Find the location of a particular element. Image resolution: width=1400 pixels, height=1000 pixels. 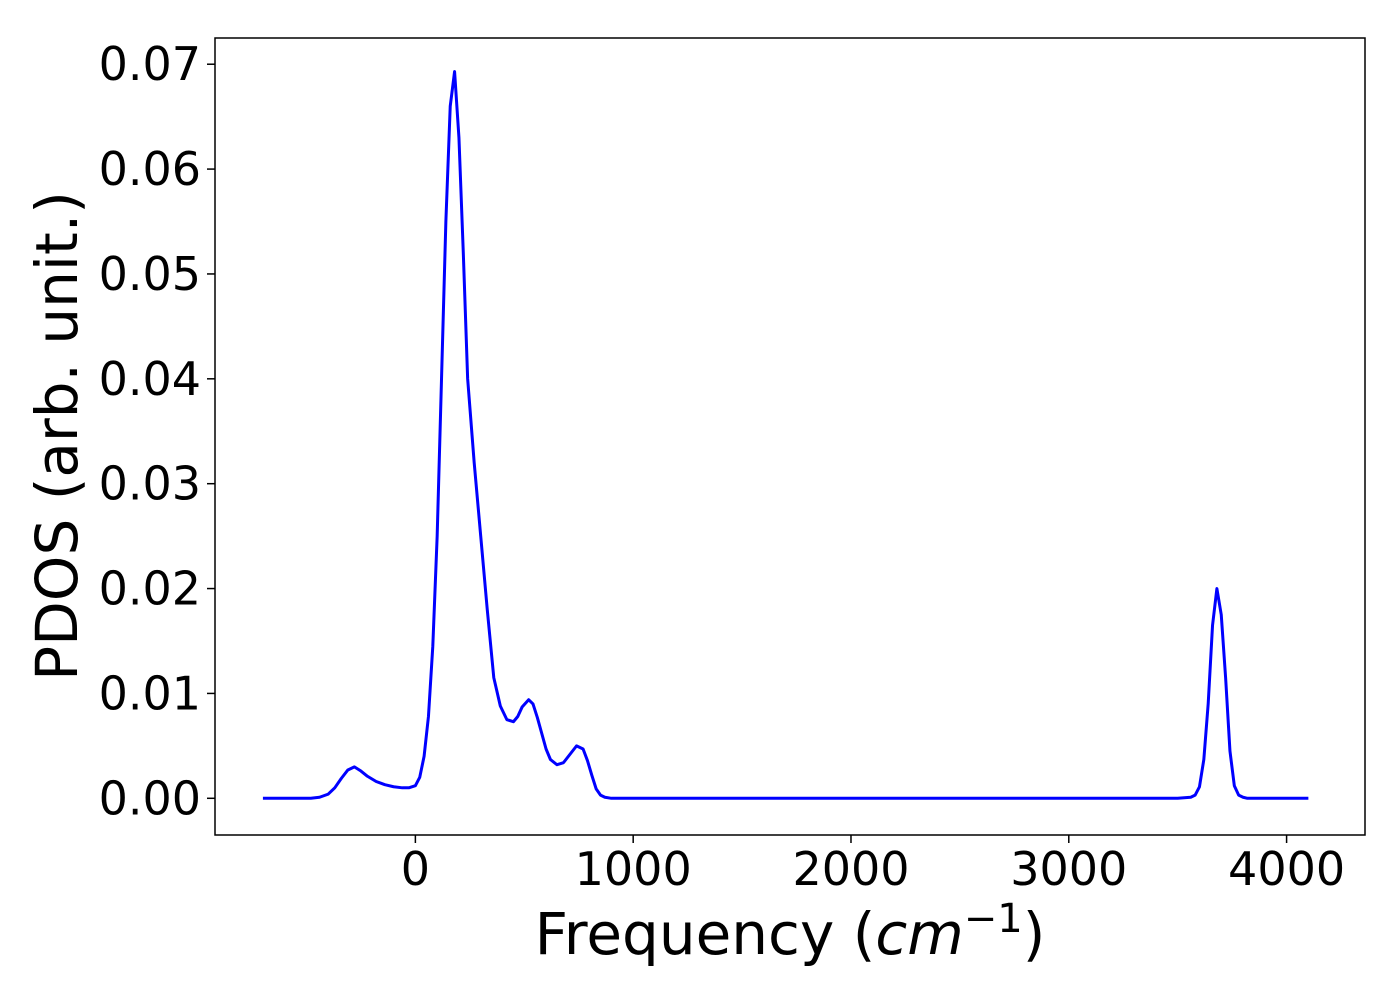

x-axis-label: Frequency (cm−1) is located at coordinates (790, 932).